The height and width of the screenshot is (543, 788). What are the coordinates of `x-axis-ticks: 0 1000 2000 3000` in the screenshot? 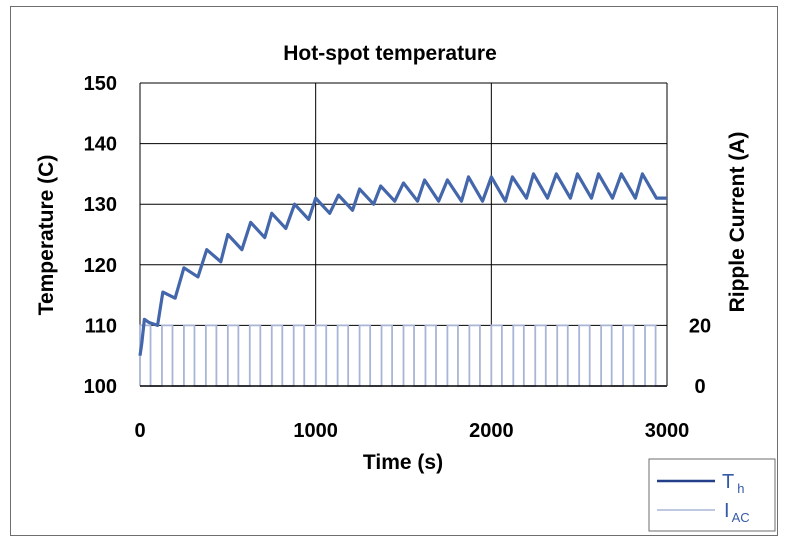 It's located at (411, 431).